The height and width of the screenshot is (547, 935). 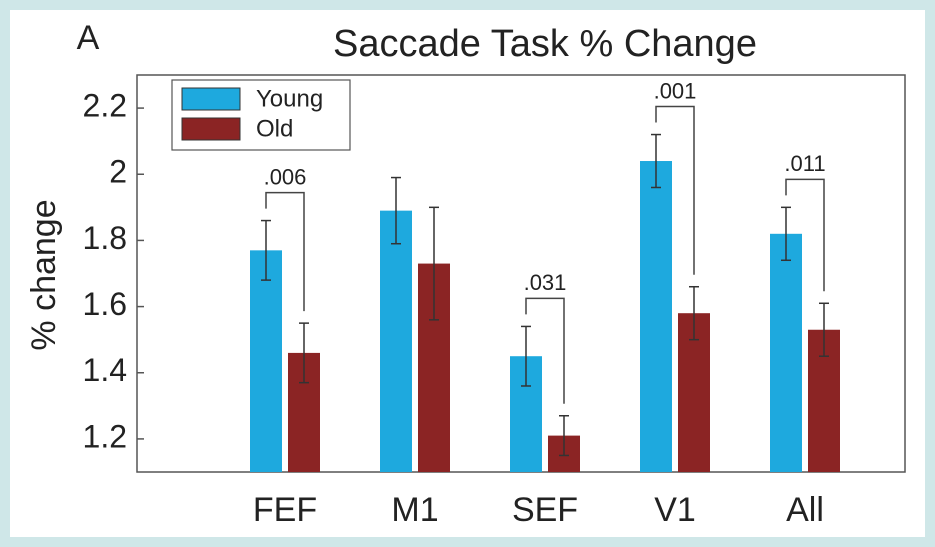 I want to click on x-tick-label: FEF, so click(x=285, y=510).